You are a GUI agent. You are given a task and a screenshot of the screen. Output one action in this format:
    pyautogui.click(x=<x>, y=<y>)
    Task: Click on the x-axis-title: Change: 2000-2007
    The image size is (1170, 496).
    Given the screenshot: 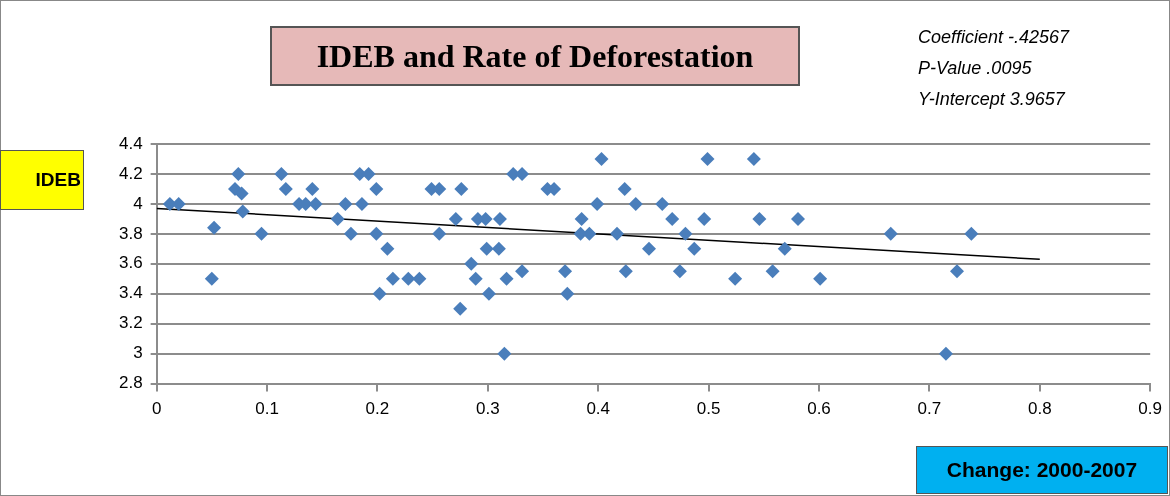 What is the action you would take?
    pyautogui.click(x=1042, y=470)
    